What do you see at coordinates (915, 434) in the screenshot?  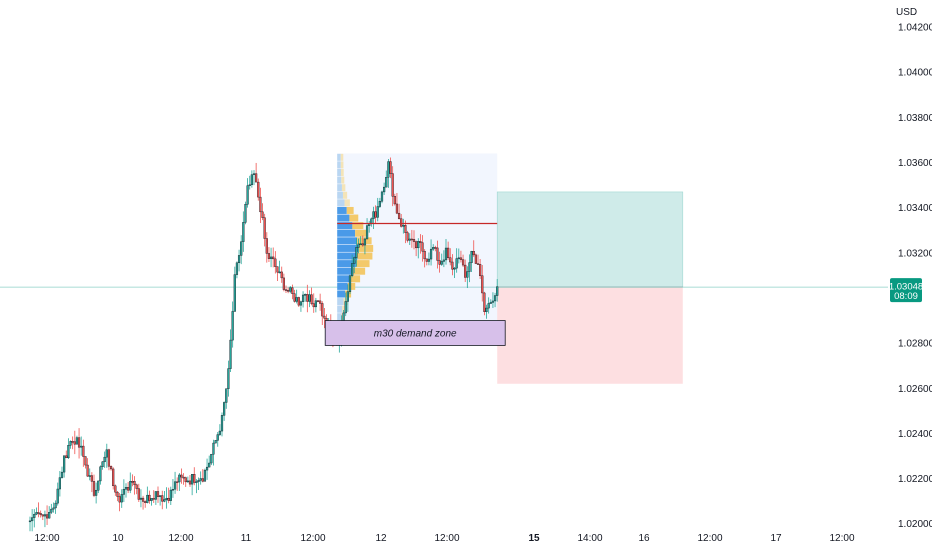 I see `price-tick-label: 1.02400` at bounding box center [915, 434].